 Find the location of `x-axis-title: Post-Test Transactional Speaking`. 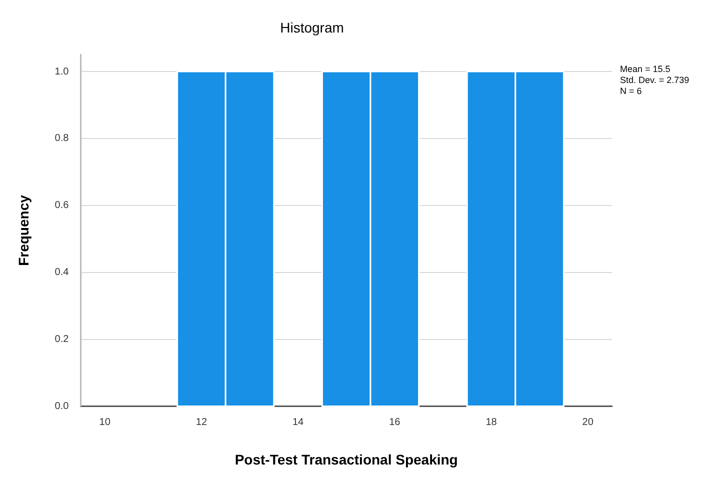

x-axis-title: Post-Test Transactional Speaking is located at coordinates (346, 459).